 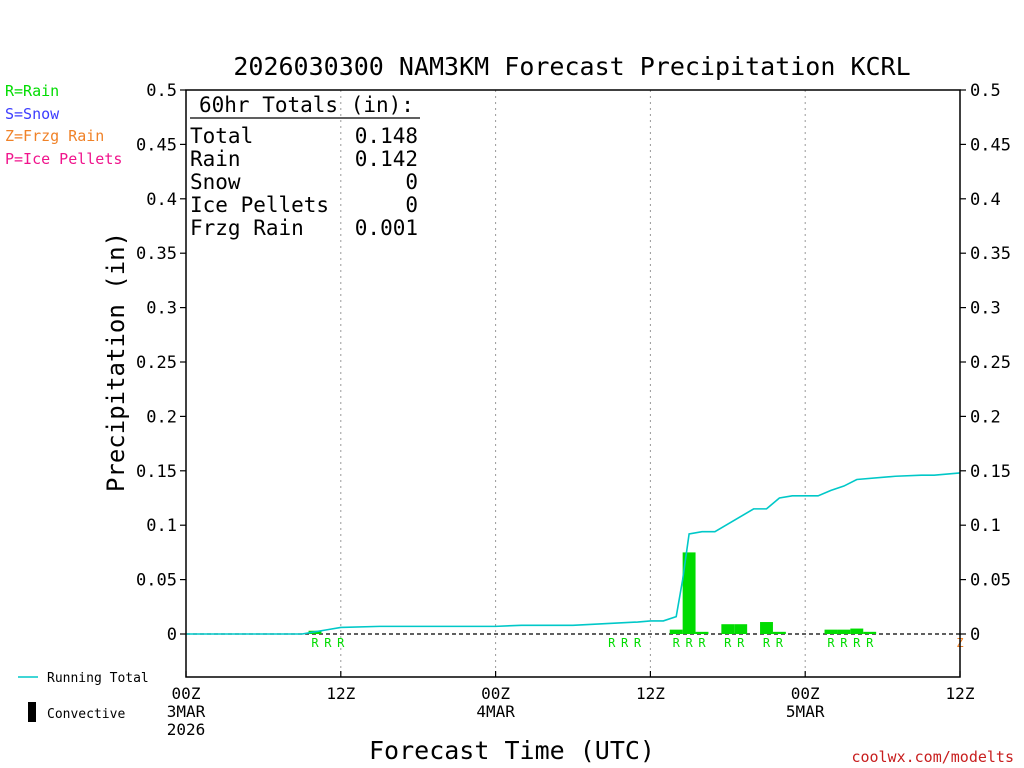 I want to click on y-tick-label-left: 0.35, so click(x=156, y=254).